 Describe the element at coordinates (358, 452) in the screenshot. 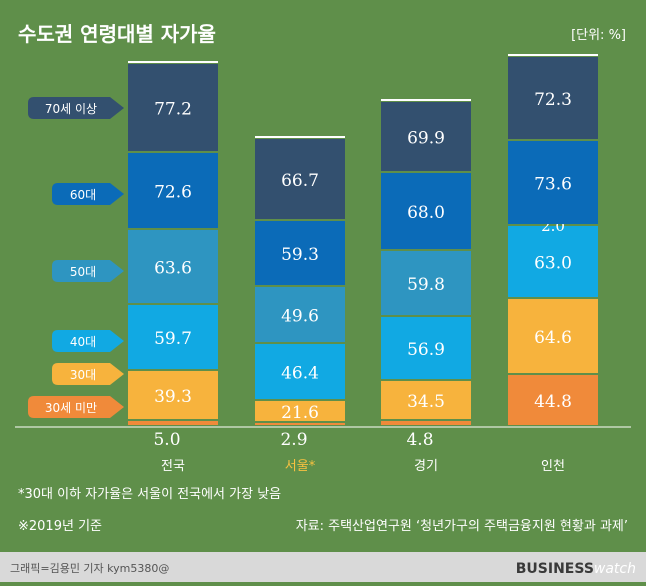

I see `x-axis-labels: 5.0 전국 2.9 서울* 4.8 경기 인천` at that location.